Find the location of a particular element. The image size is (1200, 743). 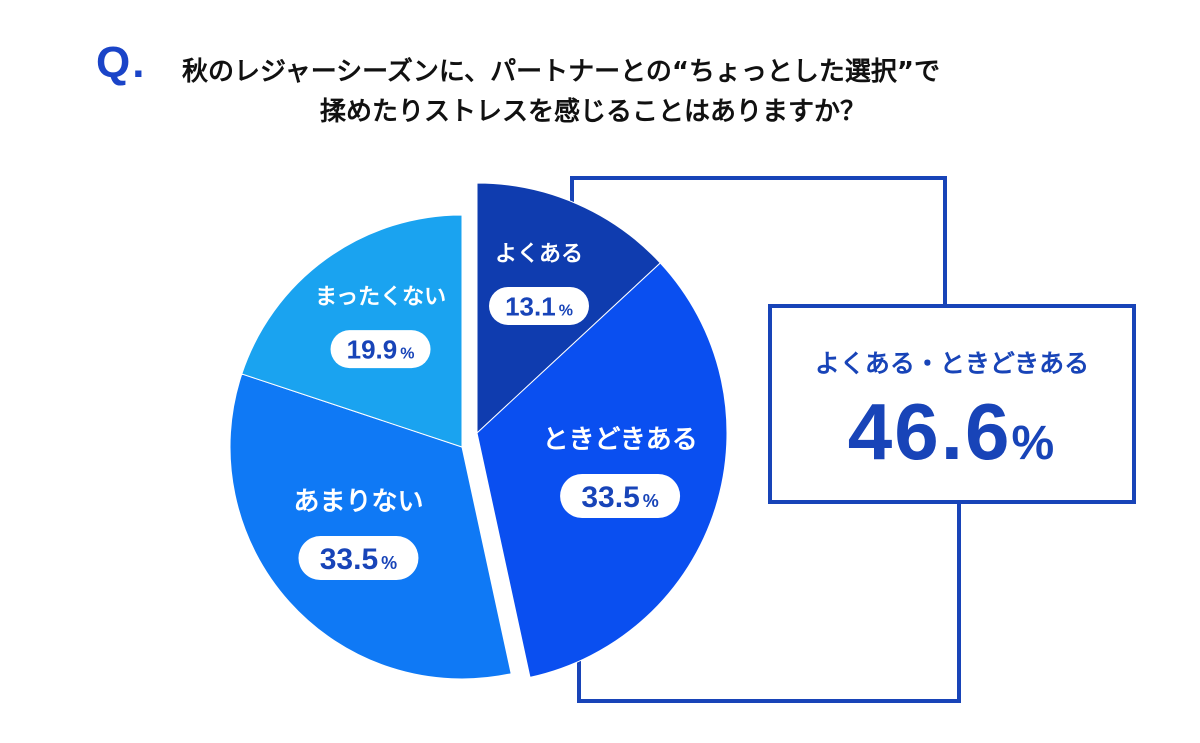

question-line-2: 揉めたりストレスを感じることはありますか？ is located at coordinates (593, 112).